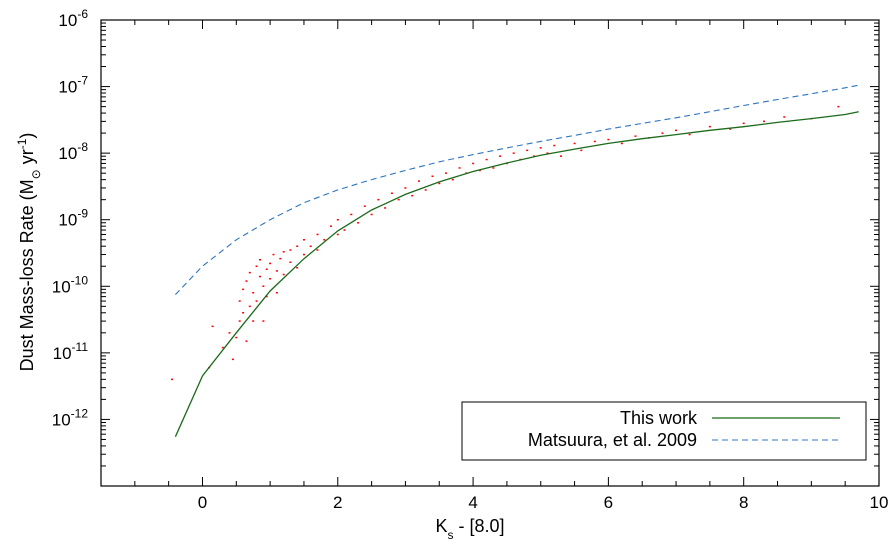 The height and width of the screenshot is (545, 894). Describe the element at coordinates (36, 174) in the screenshot. I see `sun-symbol: ⊙` at that location.